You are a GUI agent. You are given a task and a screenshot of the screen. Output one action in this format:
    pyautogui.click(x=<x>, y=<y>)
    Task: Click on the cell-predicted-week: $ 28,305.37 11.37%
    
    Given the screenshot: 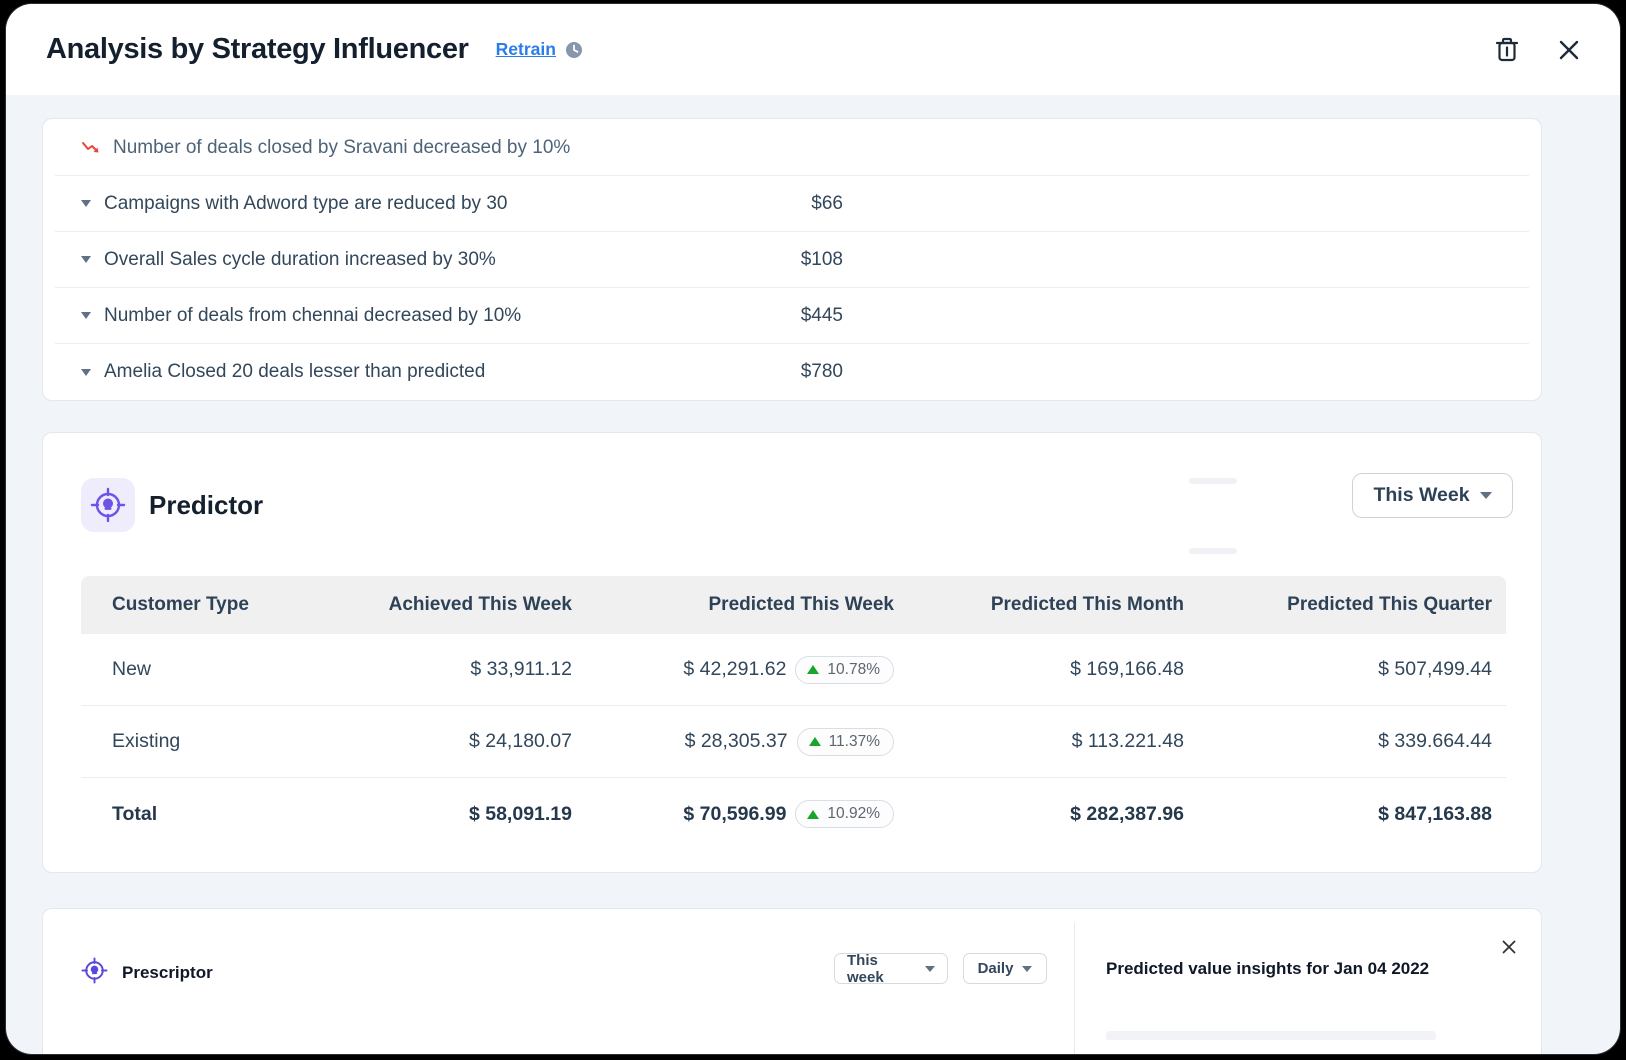 What is the action you would take?
    pyautogui.click(x=733, y=741)
    